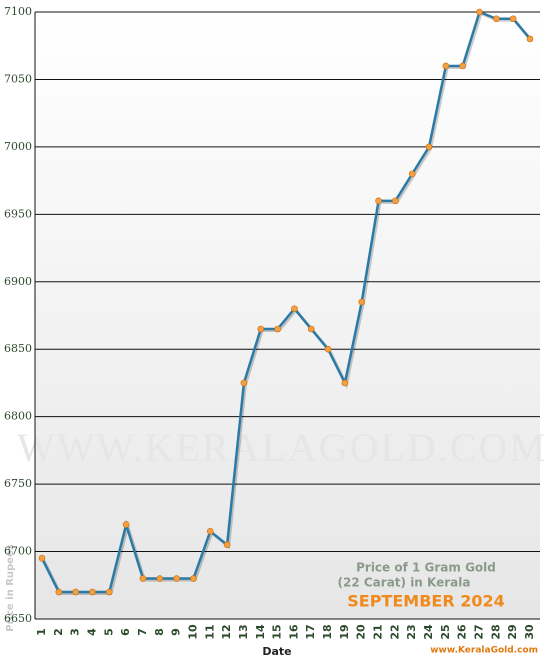 The image size is (550, 664). What do you see at coordinates (512, 631) in the screenshot?
I see `x-tick-label: 29` at bounding box center [512, 631].